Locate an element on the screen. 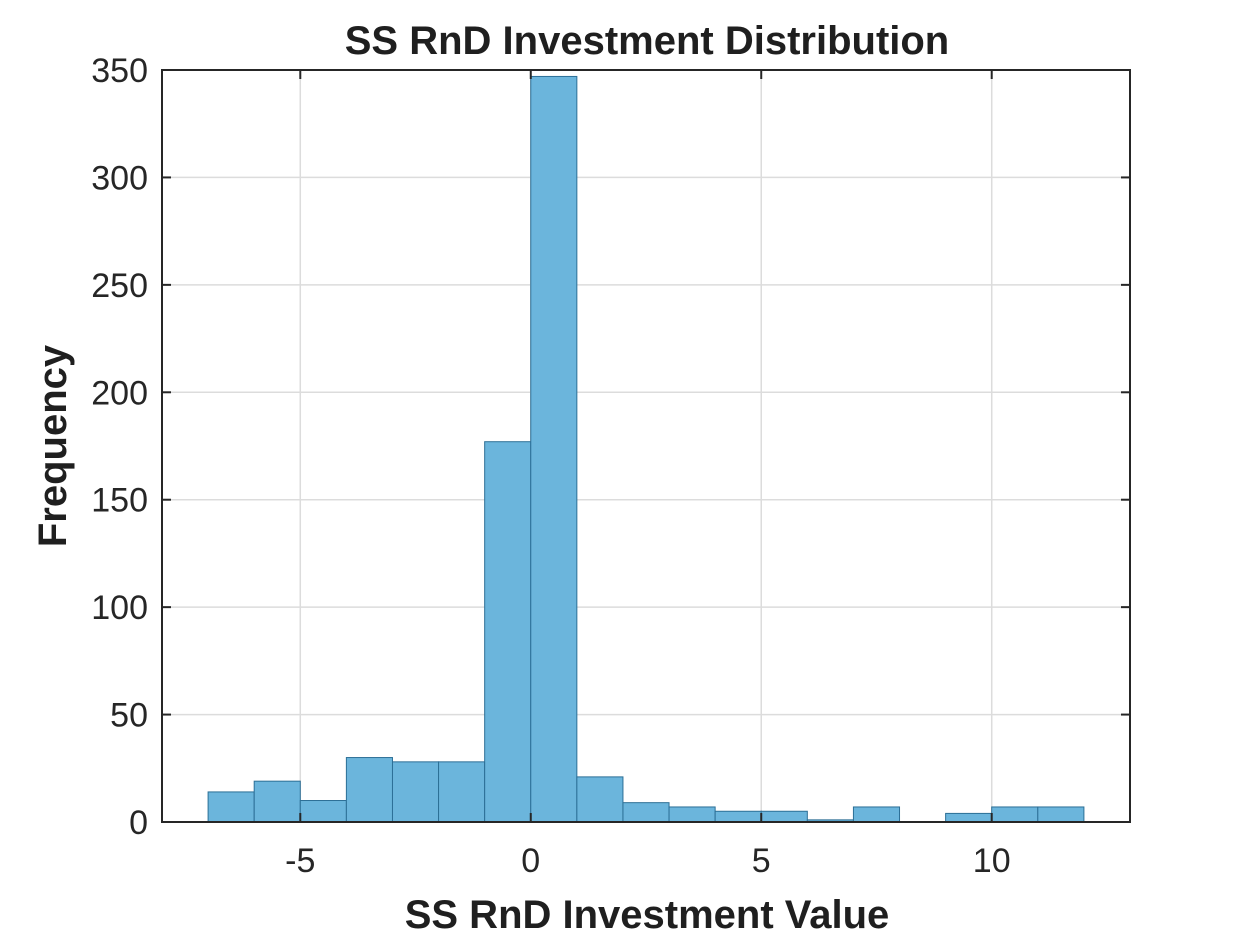 Image resolution: width=1250 pixels, height=938 pixels. y-axis-label: Frequency is located at coordinates (53, 445).